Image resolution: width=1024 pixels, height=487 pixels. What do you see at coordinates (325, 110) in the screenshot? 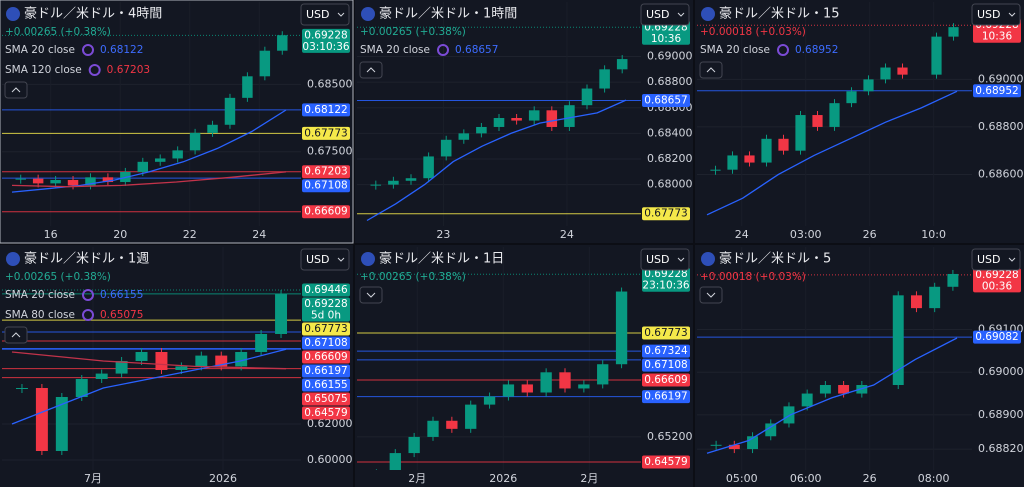
I see `price-badge-label: 0.68122` at bounding box center [325, 110].